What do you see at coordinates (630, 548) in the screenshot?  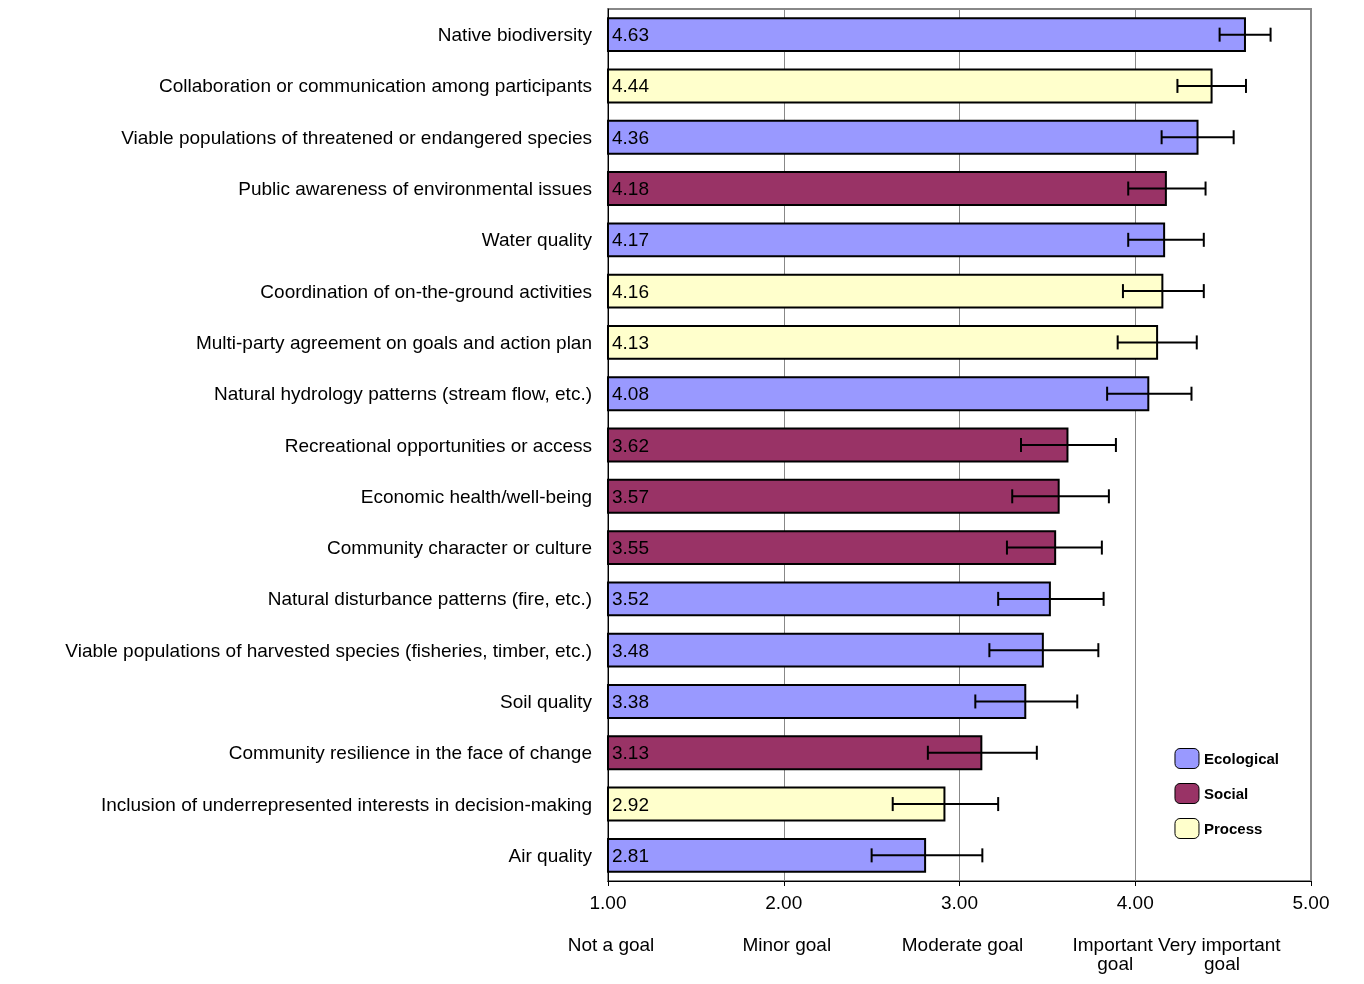 I see `data-label: 3.55` at bounding box center [630, 548].